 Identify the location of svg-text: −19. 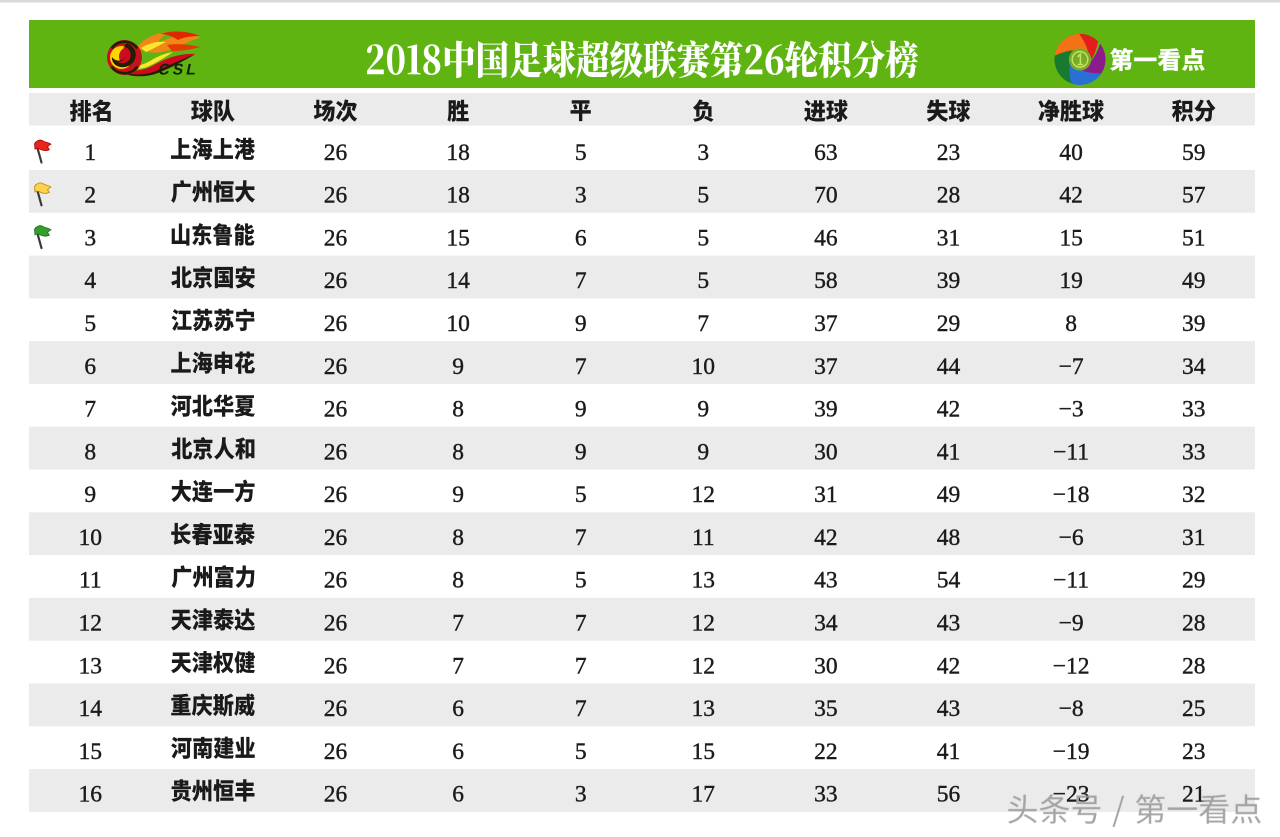
(1071, 752).